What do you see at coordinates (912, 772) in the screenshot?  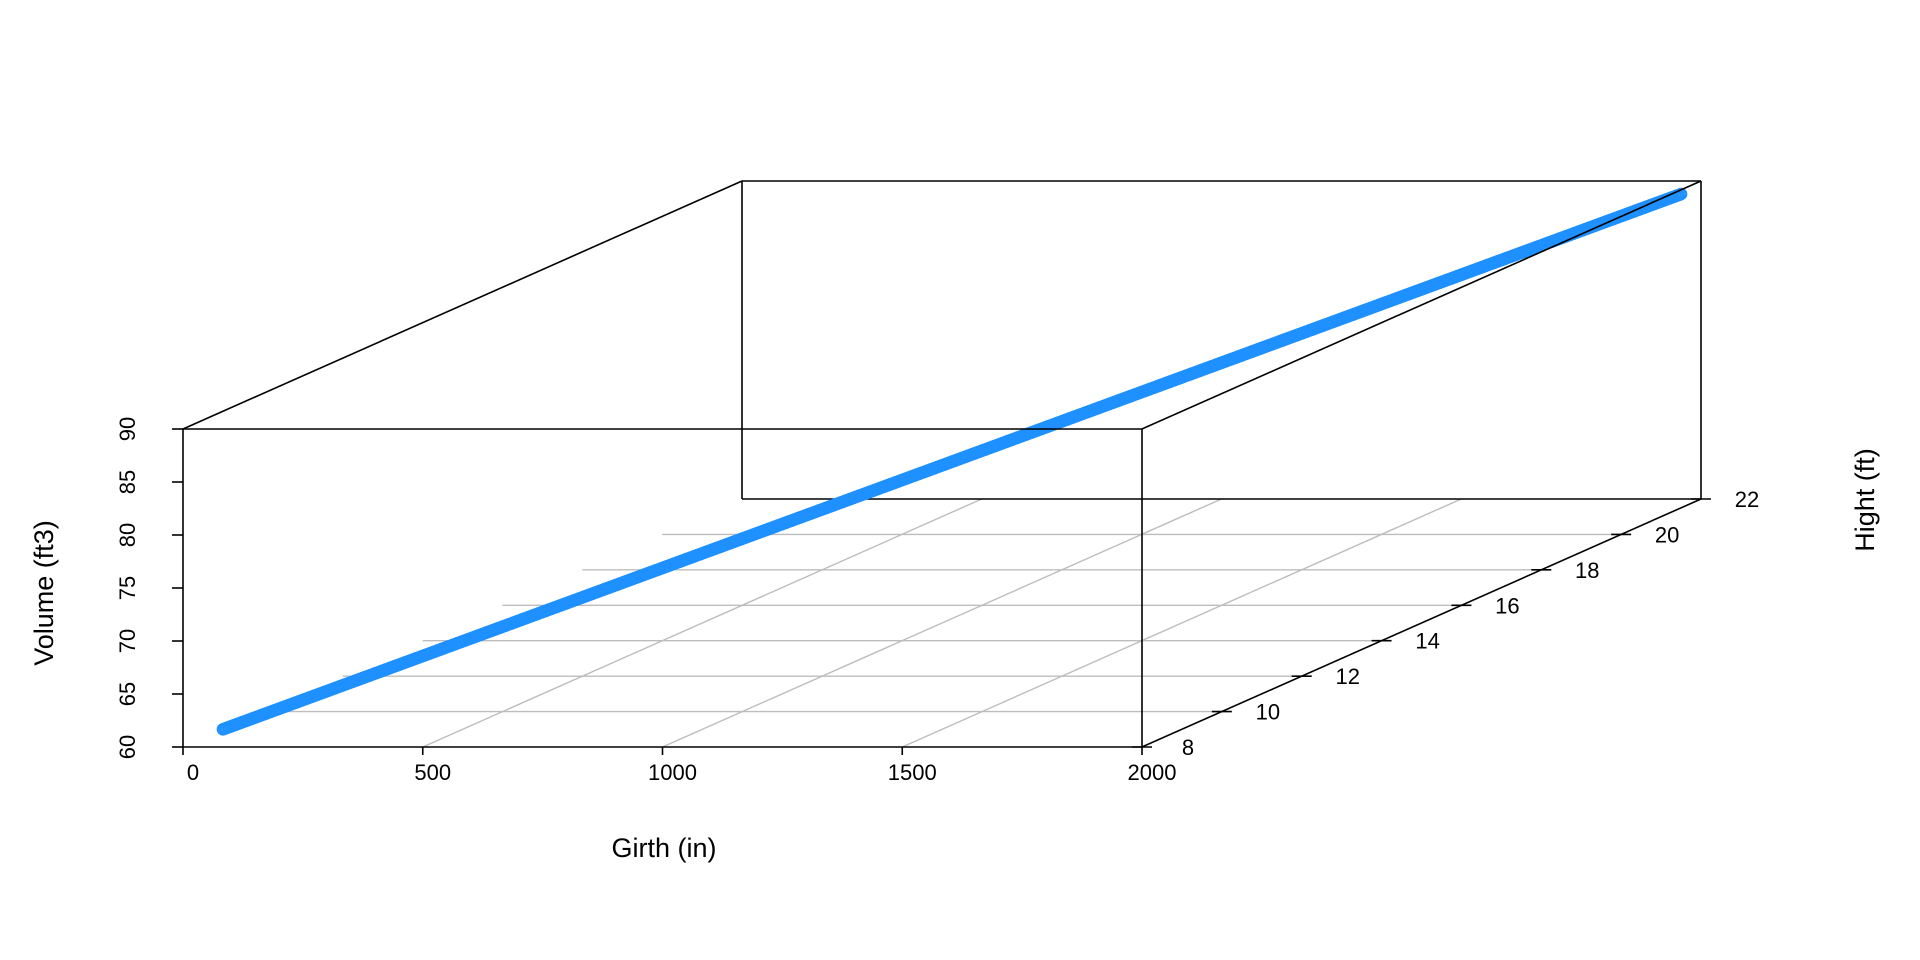 I see `x-tick-label: 1500` at bounding box center [912, 772].